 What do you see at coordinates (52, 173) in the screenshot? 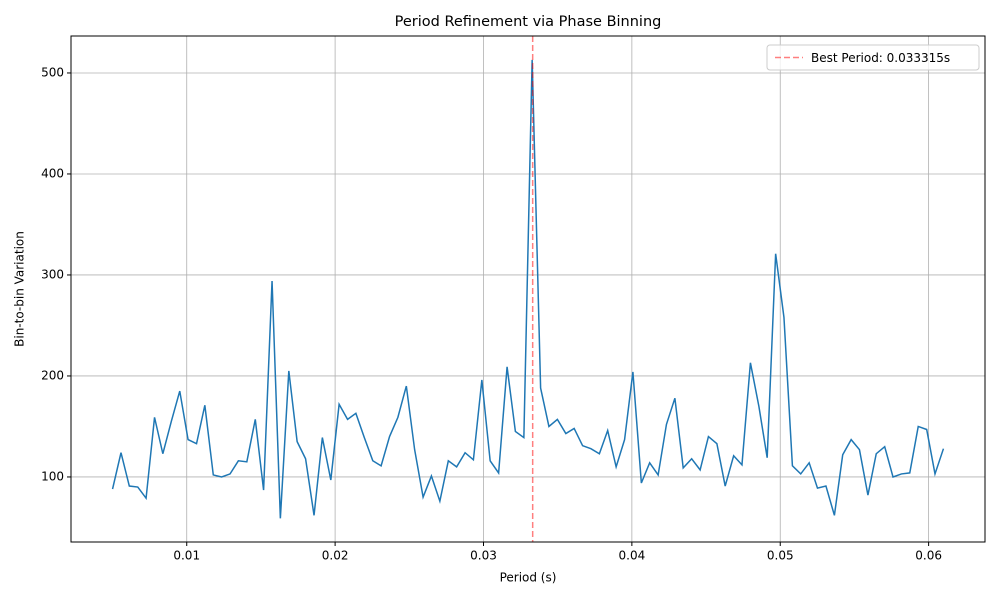
I see `y-tick-label: 400` at bounding box center [52, 173].